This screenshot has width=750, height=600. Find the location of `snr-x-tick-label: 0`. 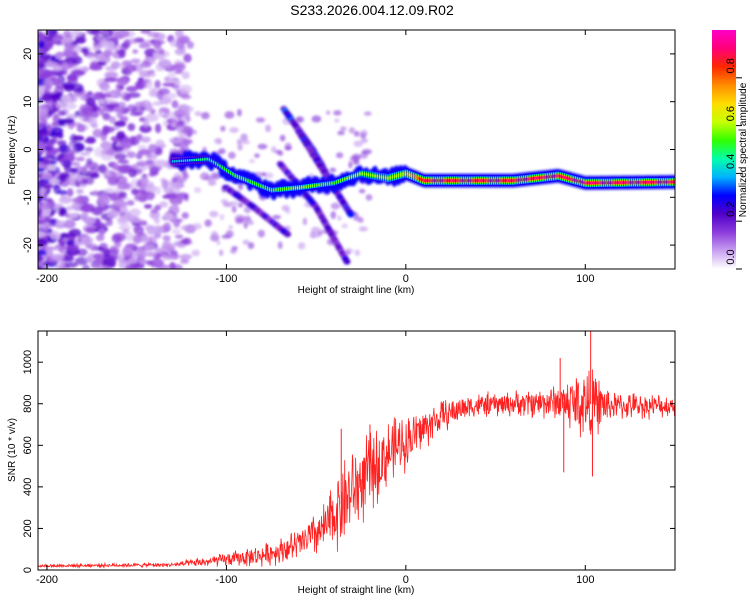

snr-x-tick-label: 0 is located at coordinates (406, 580).